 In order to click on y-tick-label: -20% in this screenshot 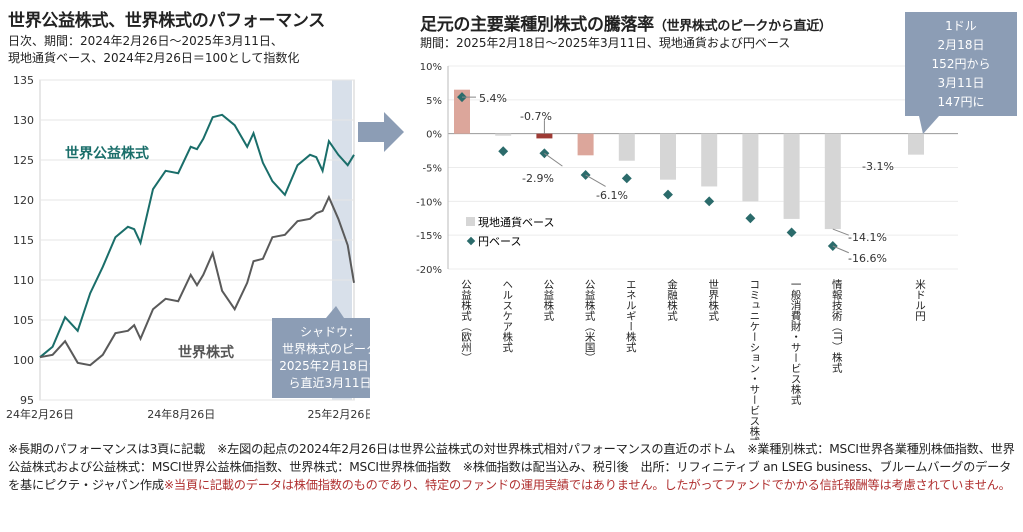, I will do `click(429, 270)`.